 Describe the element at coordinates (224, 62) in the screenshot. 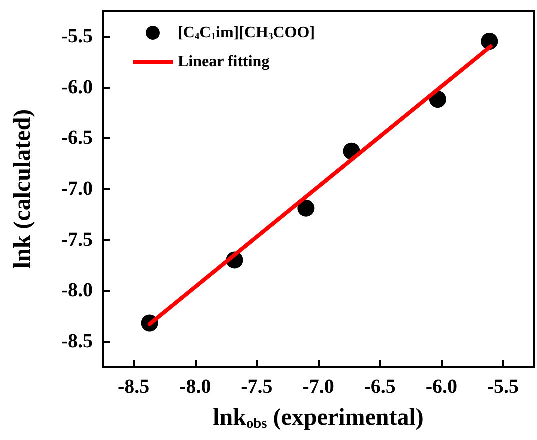

I see `legend-label: Linear fitting` at that location.